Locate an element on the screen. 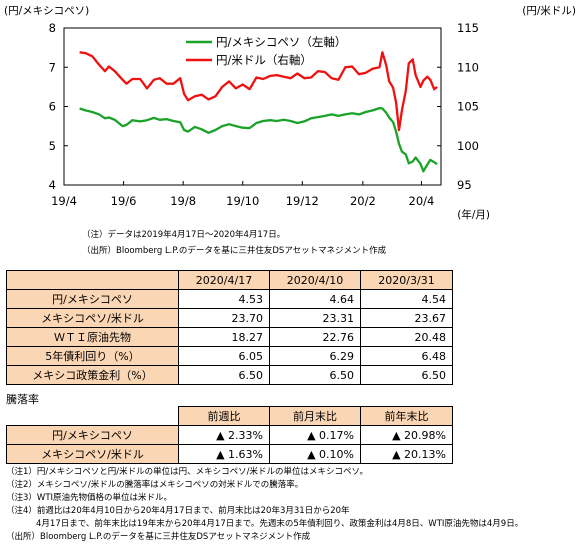 The image size is (580, 544). change-col-header: 前年末比 is located at coordinates (406, 416).